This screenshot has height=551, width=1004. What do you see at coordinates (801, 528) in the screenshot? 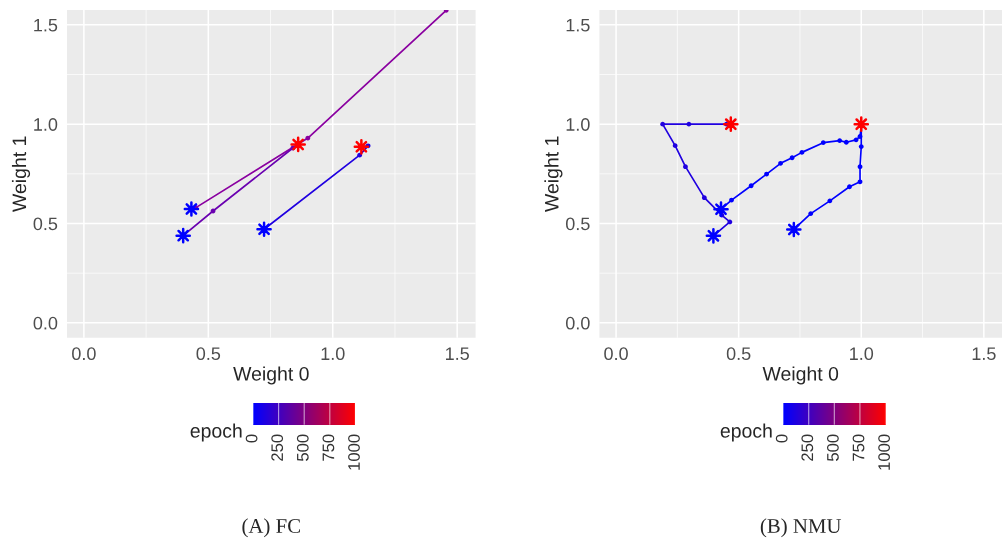
I see `text: (B) NMU` at bounding box center [801, 528].